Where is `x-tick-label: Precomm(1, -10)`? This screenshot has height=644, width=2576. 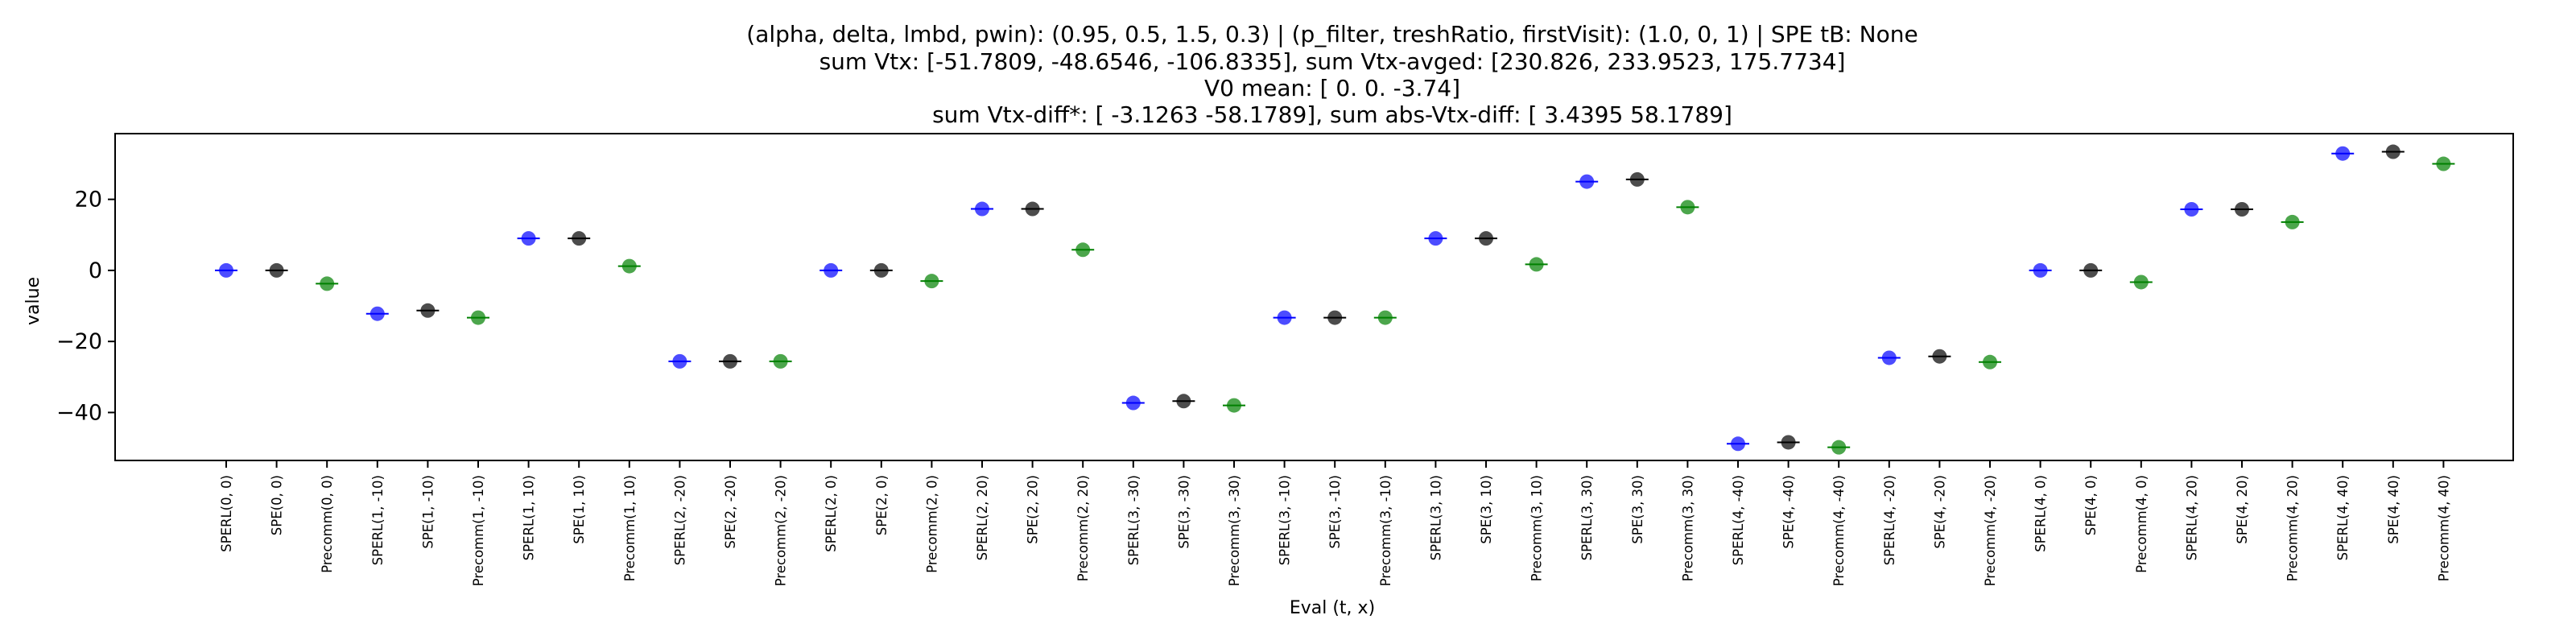
x-tick-label: Precomm(1, -10) is located at coordinates (478, 530).